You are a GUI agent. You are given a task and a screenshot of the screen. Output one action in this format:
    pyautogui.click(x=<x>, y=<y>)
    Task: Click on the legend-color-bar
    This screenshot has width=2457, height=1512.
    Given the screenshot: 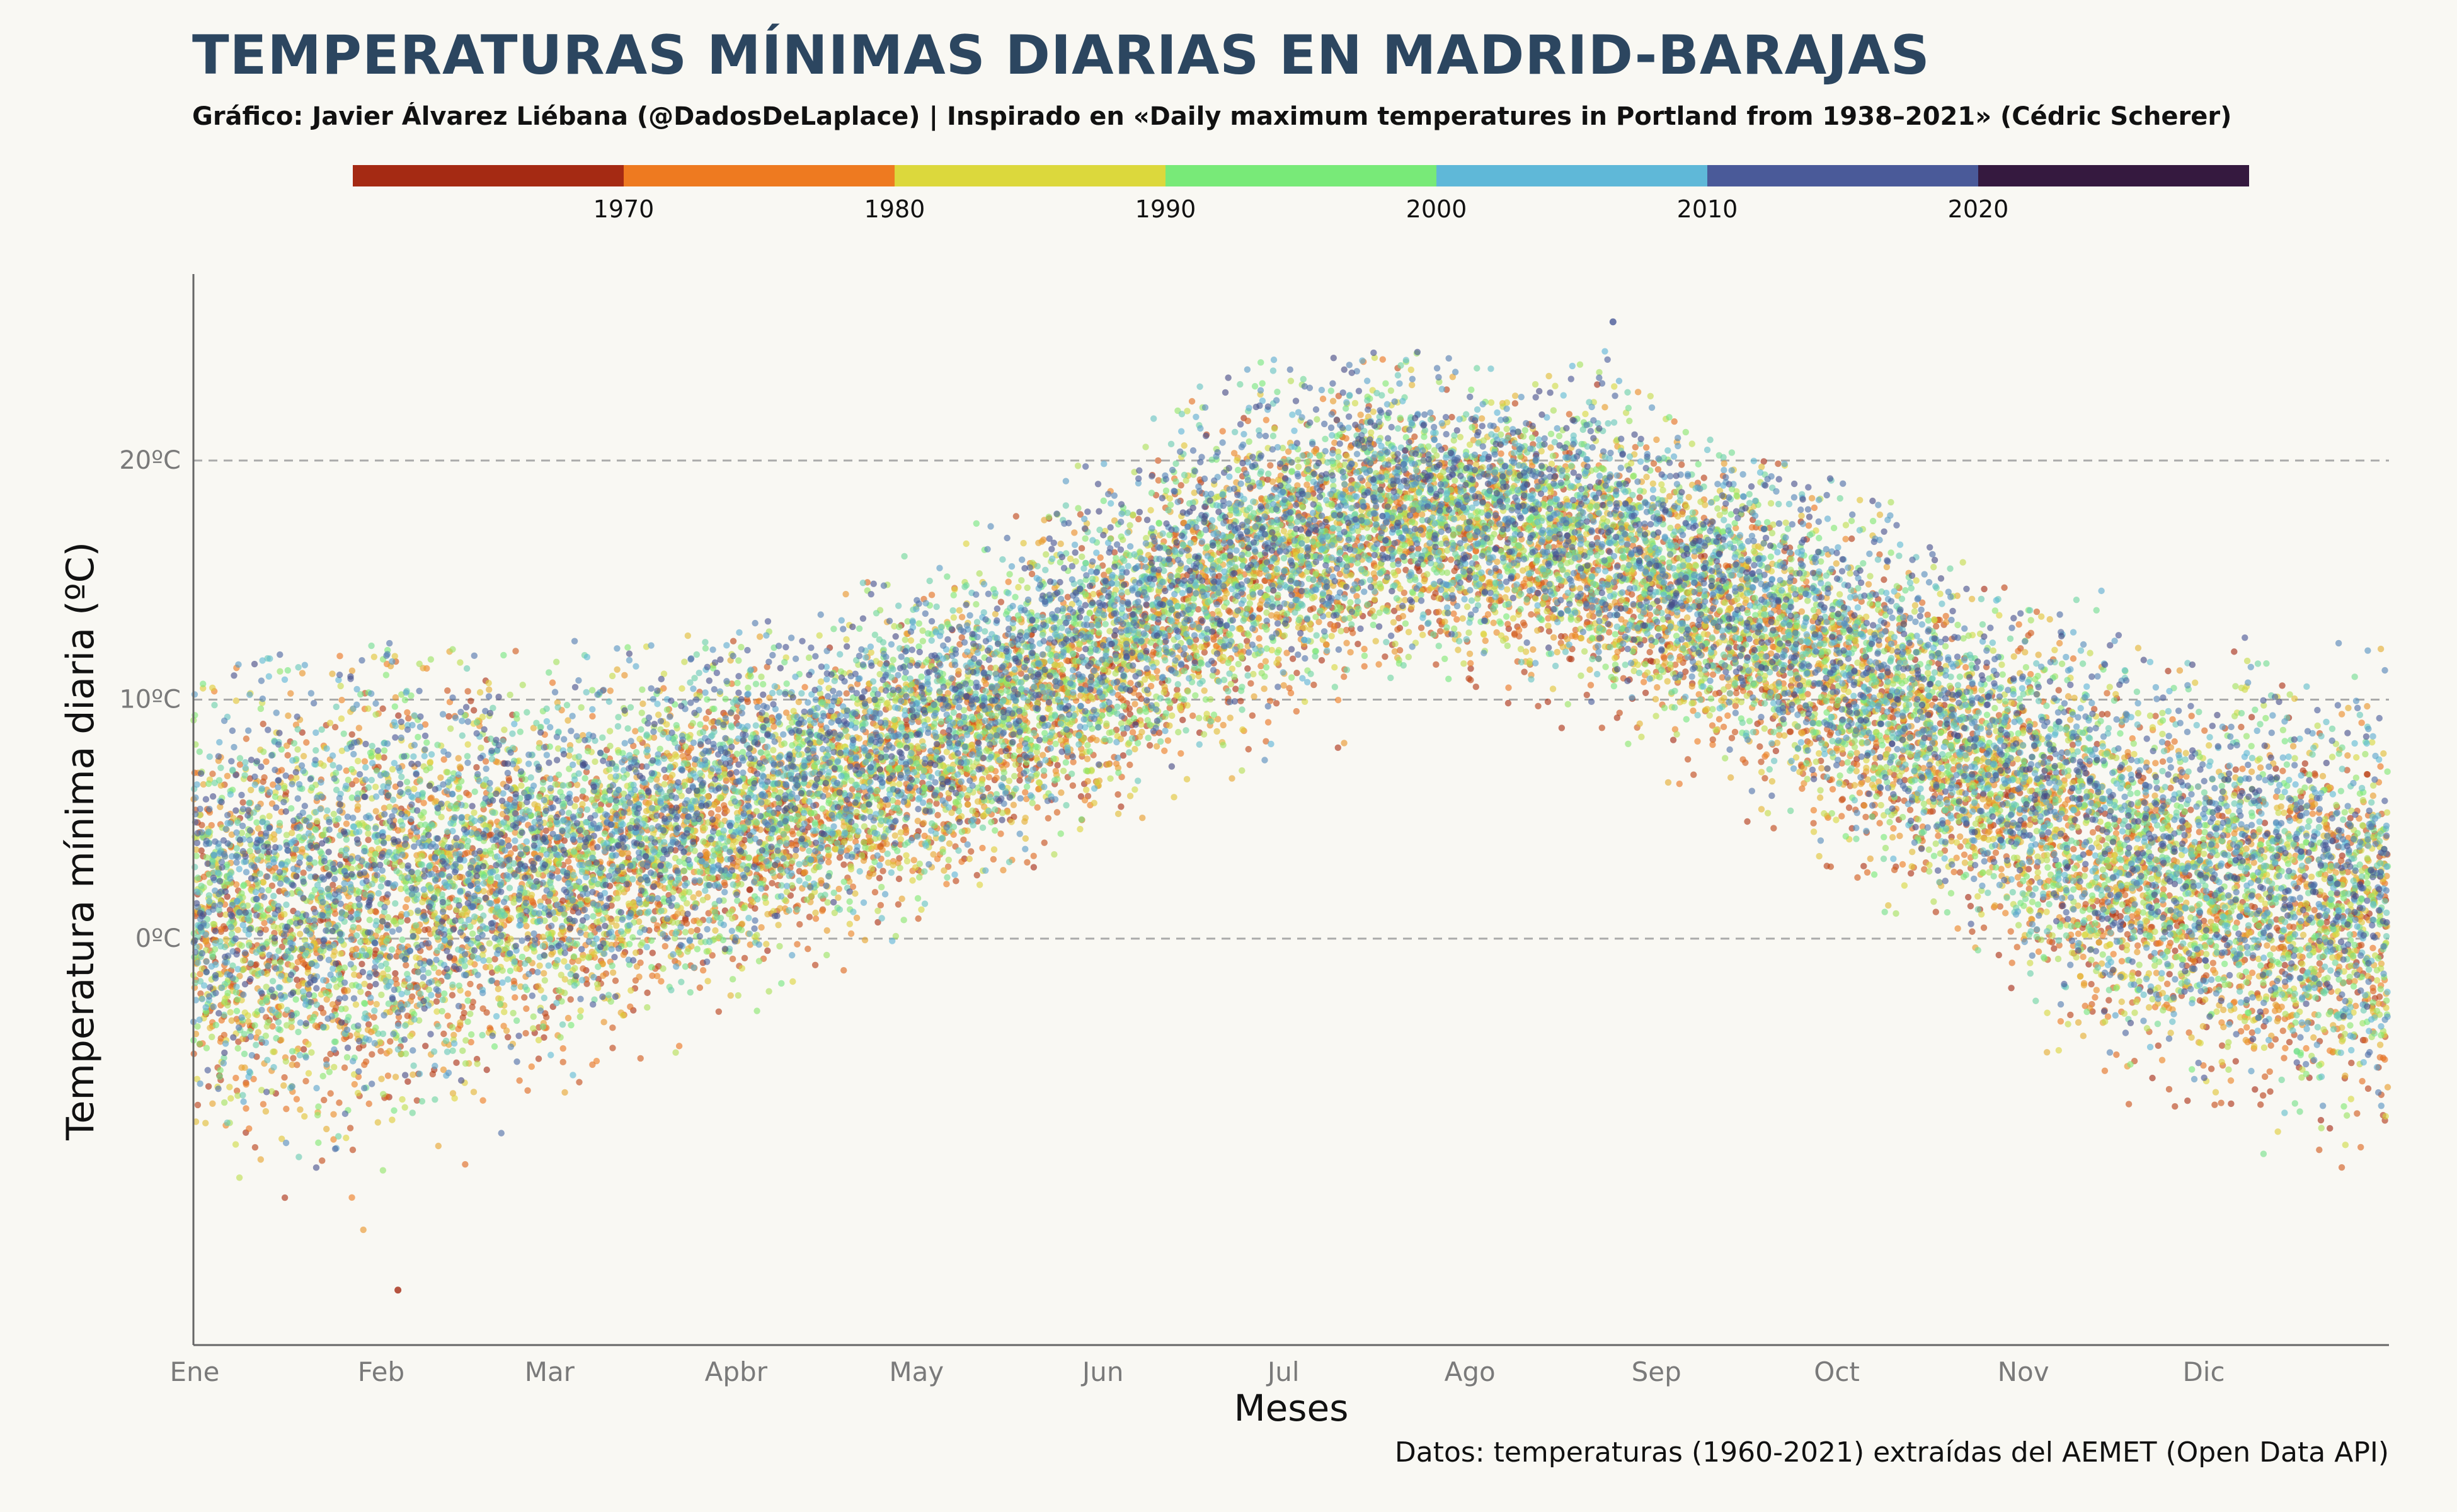 What is the action you would take?
    pyautogui.click(x=1301, y=175)
    